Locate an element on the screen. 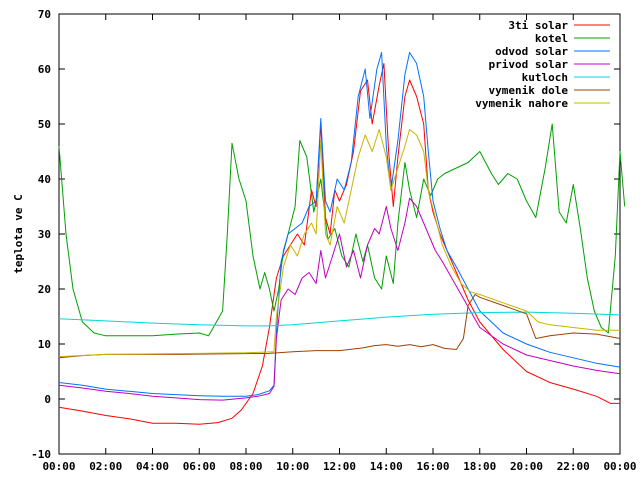 The width and height of the screenshot is (640, 480). legend-label: kutloch is located at coordinates (545, 77).